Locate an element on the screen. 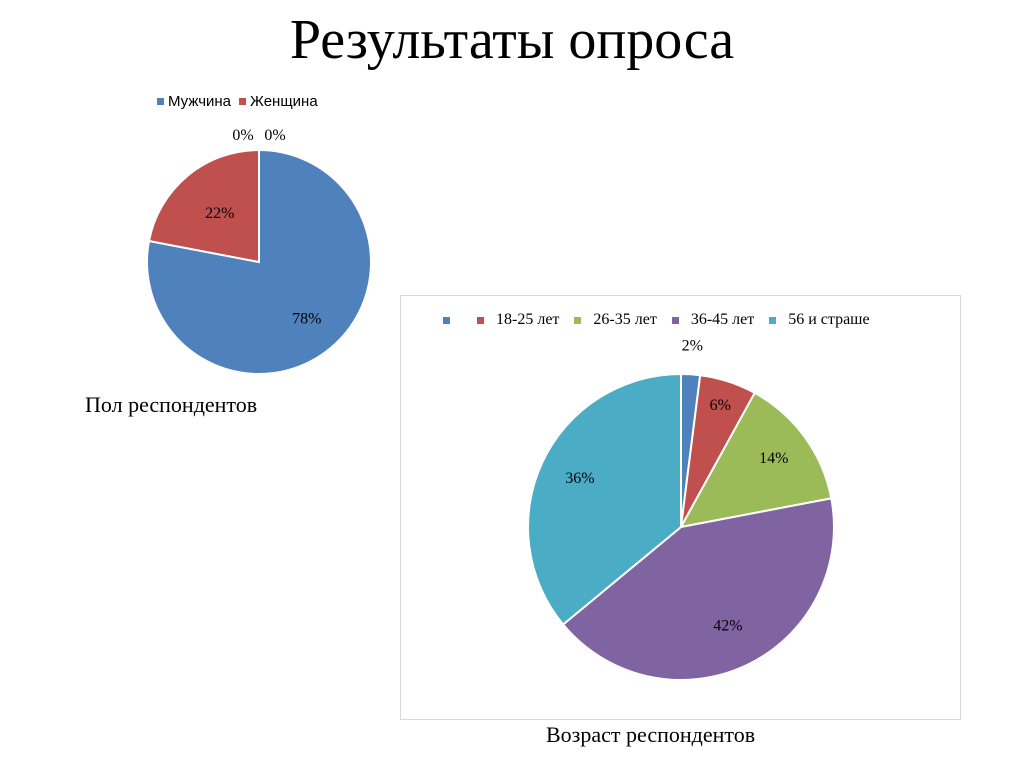  legend-item-female: Женщина is located at coordinates (278, 101).